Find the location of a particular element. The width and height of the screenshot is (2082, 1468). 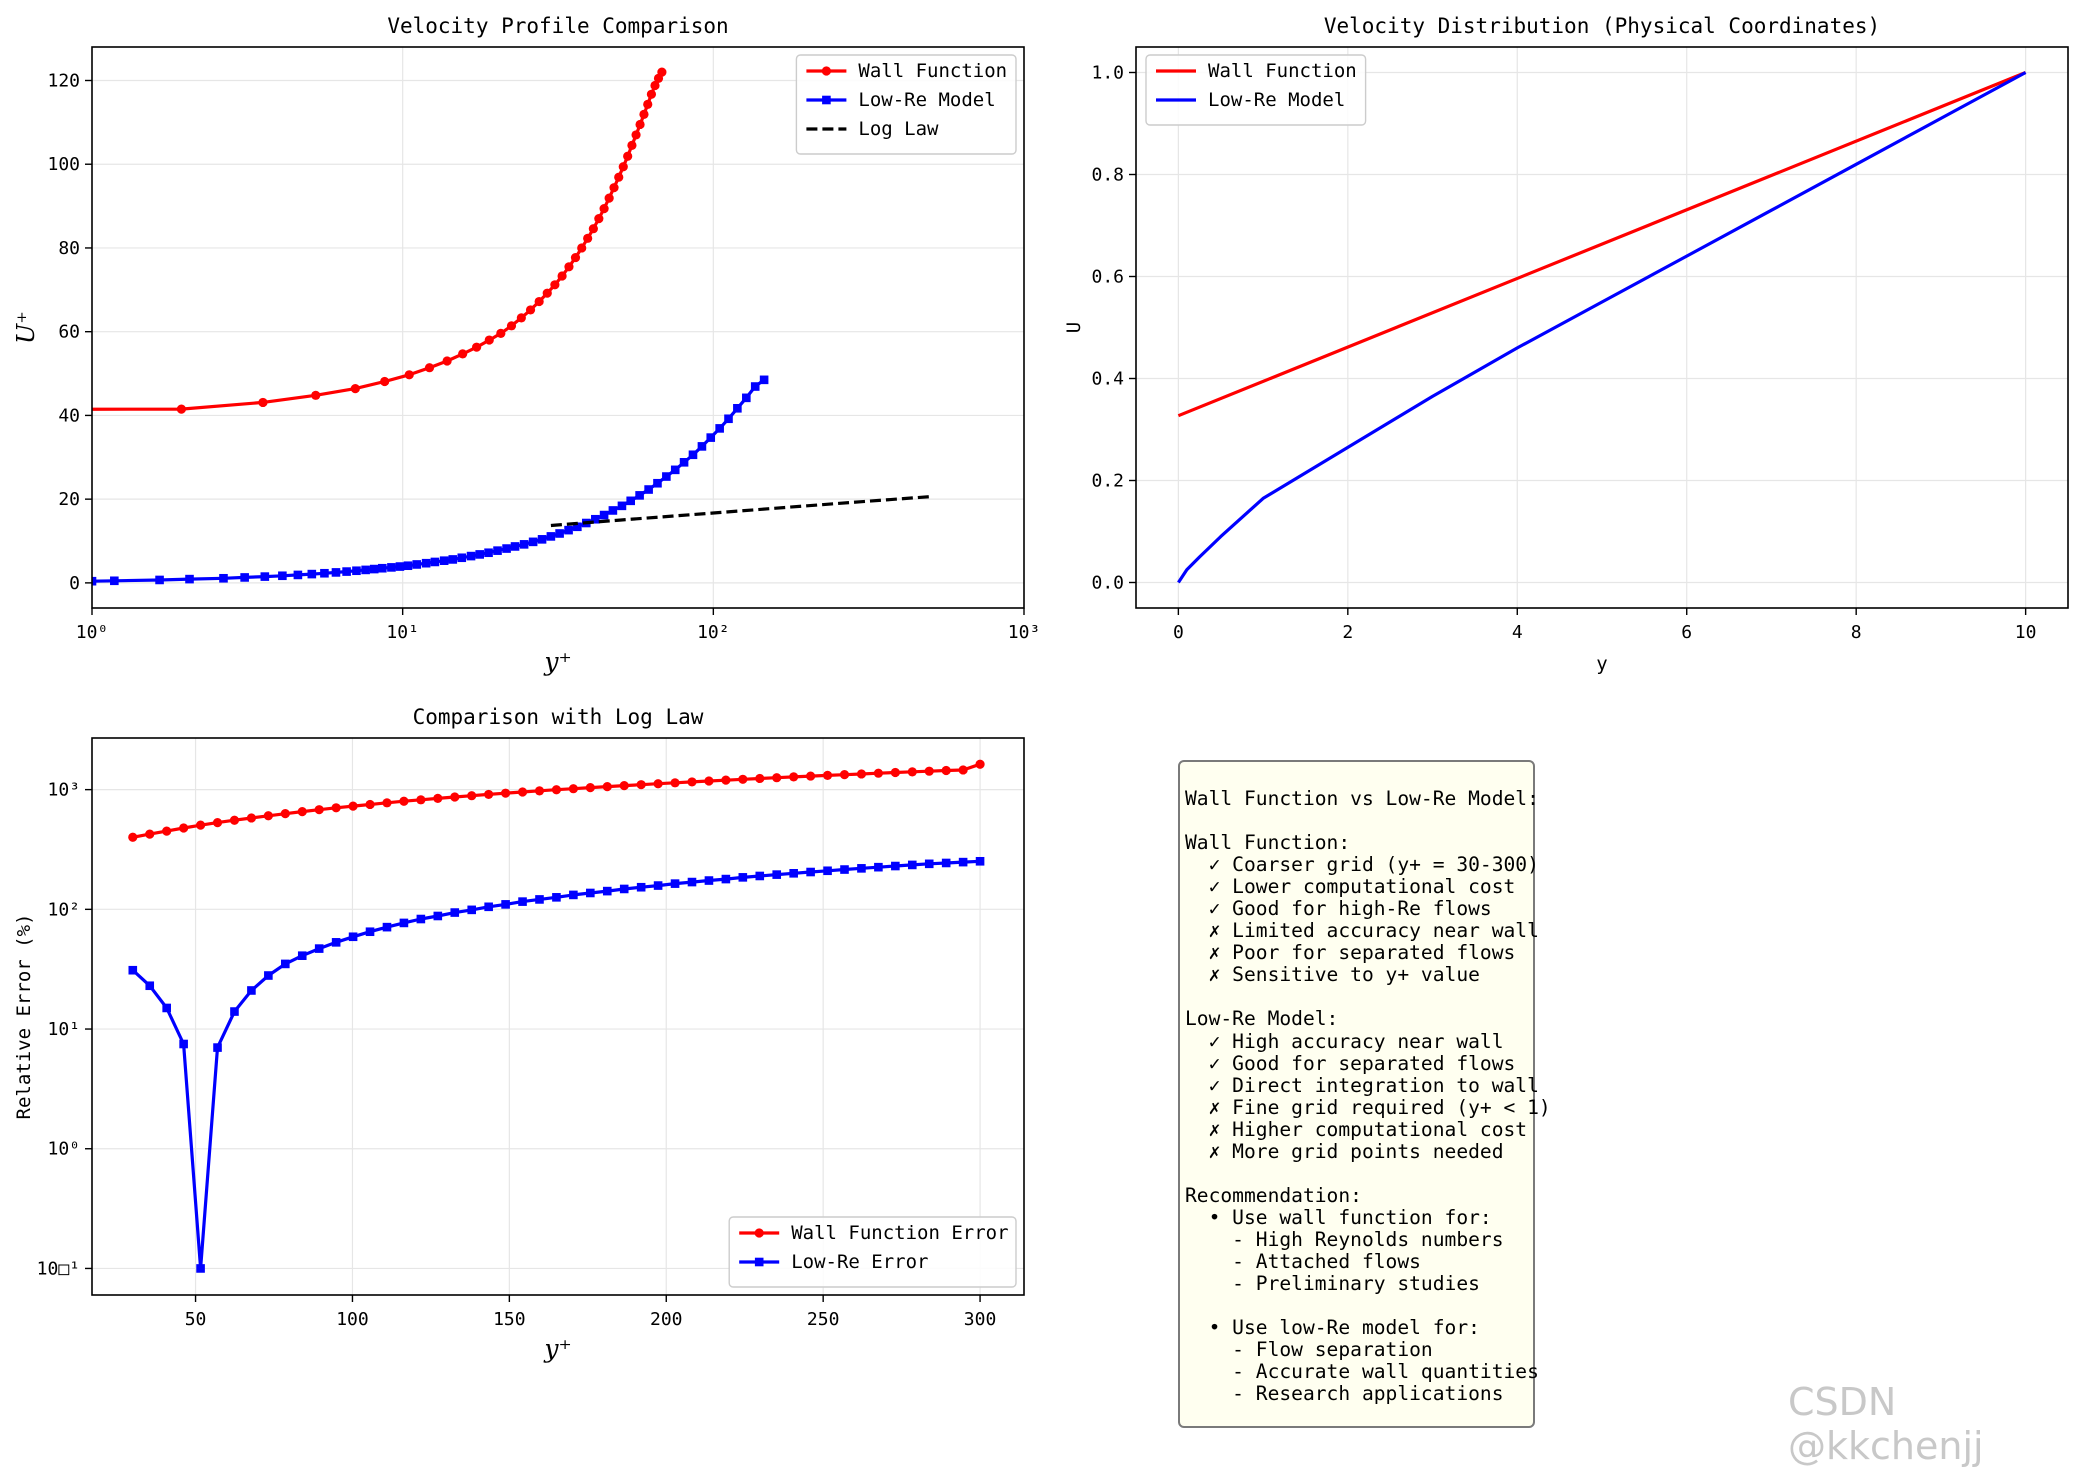

legend: Wall Function Low-Re Model Log Law is located at coordinates (906, 104).